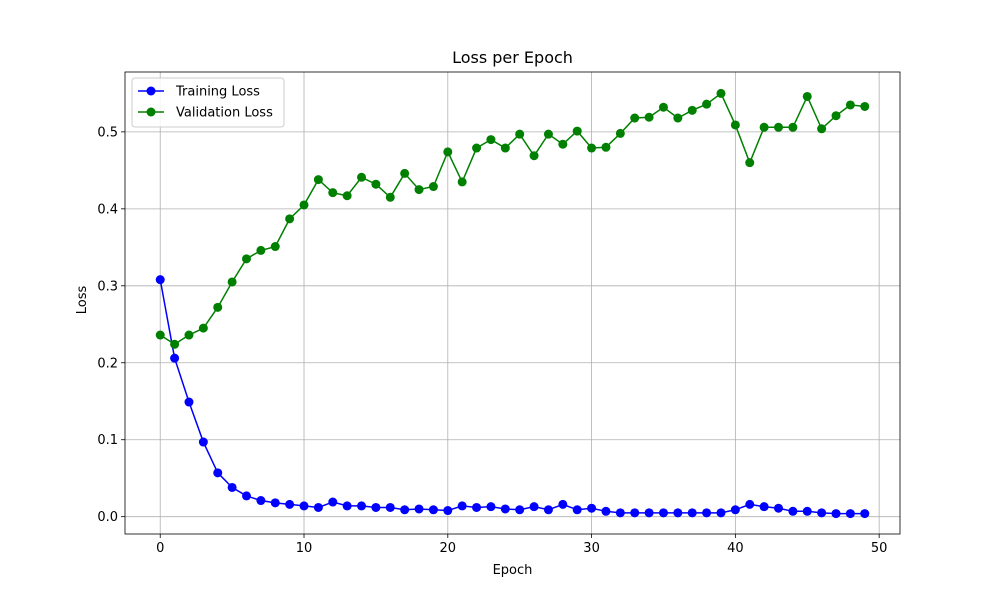 This screenshot has height=604, width=1000. What do you see at coordinates (217, 92) in the screenshot?
I see `legend-label-training: Training Loss` at bounding box center [217, 92].